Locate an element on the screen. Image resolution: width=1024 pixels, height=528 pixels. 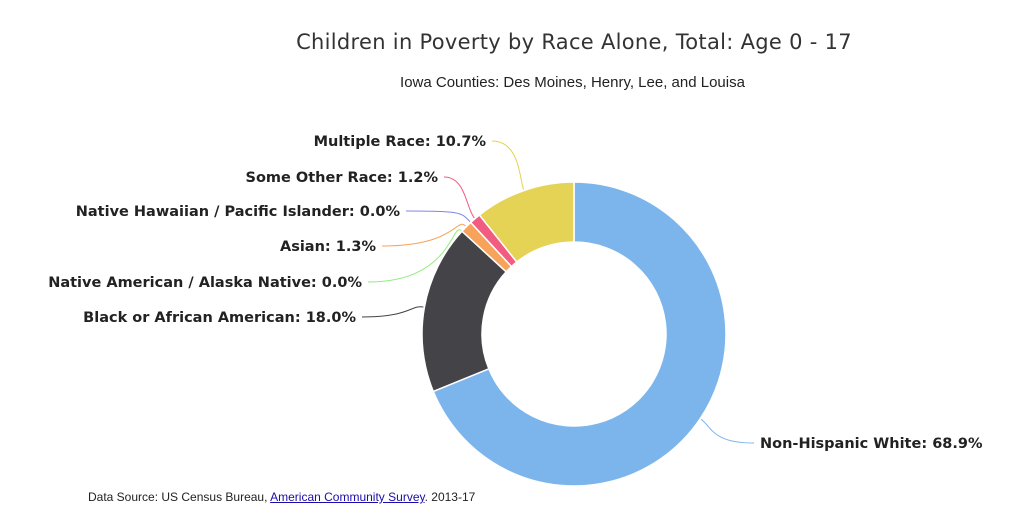
label-name: Native American / Alaska Native is located at coordinates (179, 283).